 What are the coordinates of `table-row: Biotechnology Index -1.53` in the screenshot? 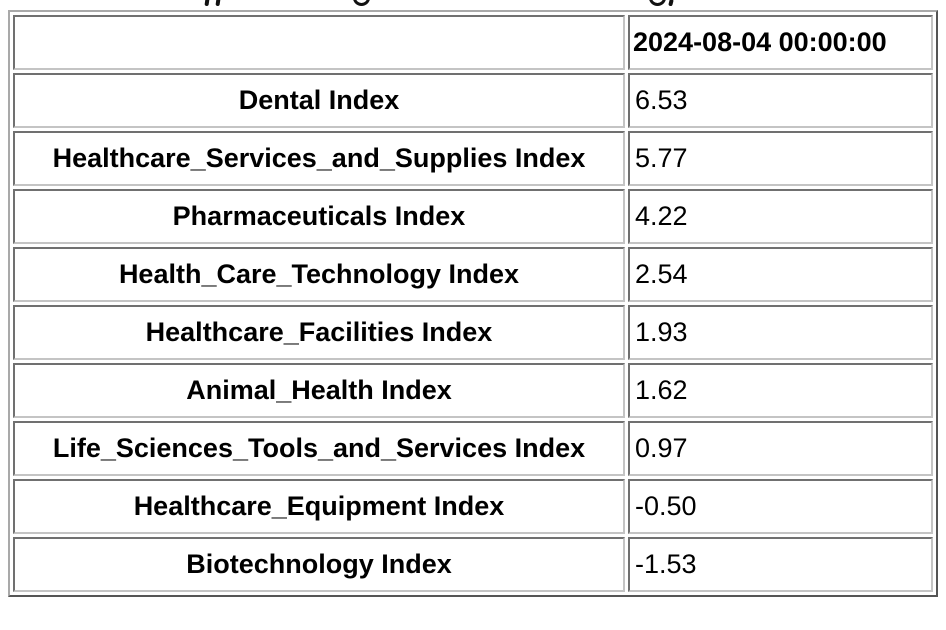 It's located at (473, 564).